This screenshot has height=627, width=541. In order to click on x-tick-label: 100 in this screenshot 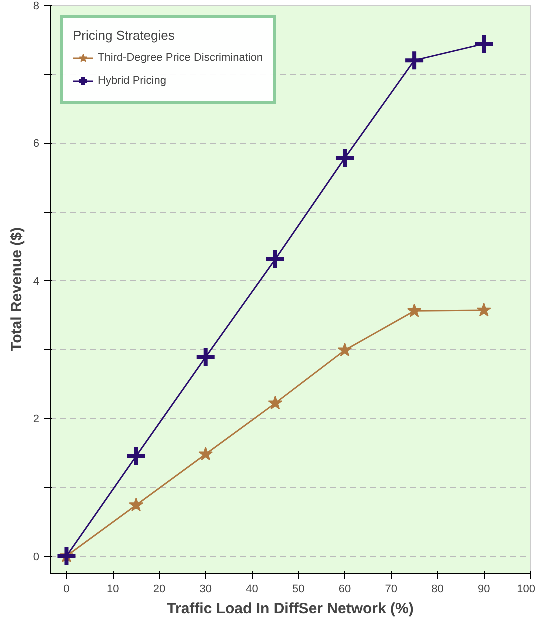, I will do `click(526, 590)`.